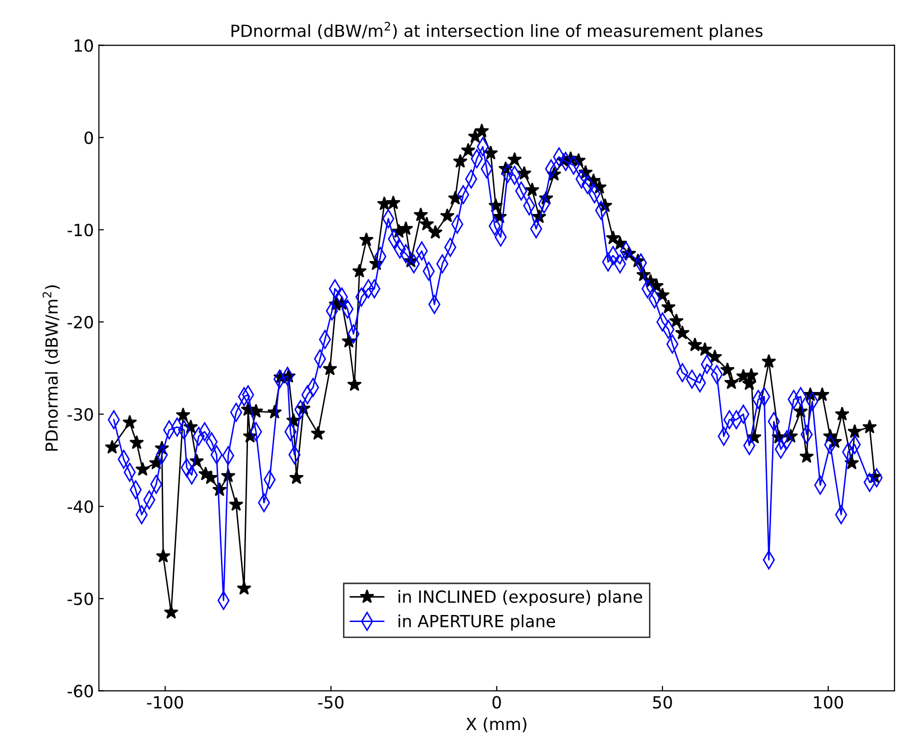 This screenshot has width=899, height=755. I want to click on y-axis-title: PDnormal (dBW/m$^{2}$), so click(51, 368).